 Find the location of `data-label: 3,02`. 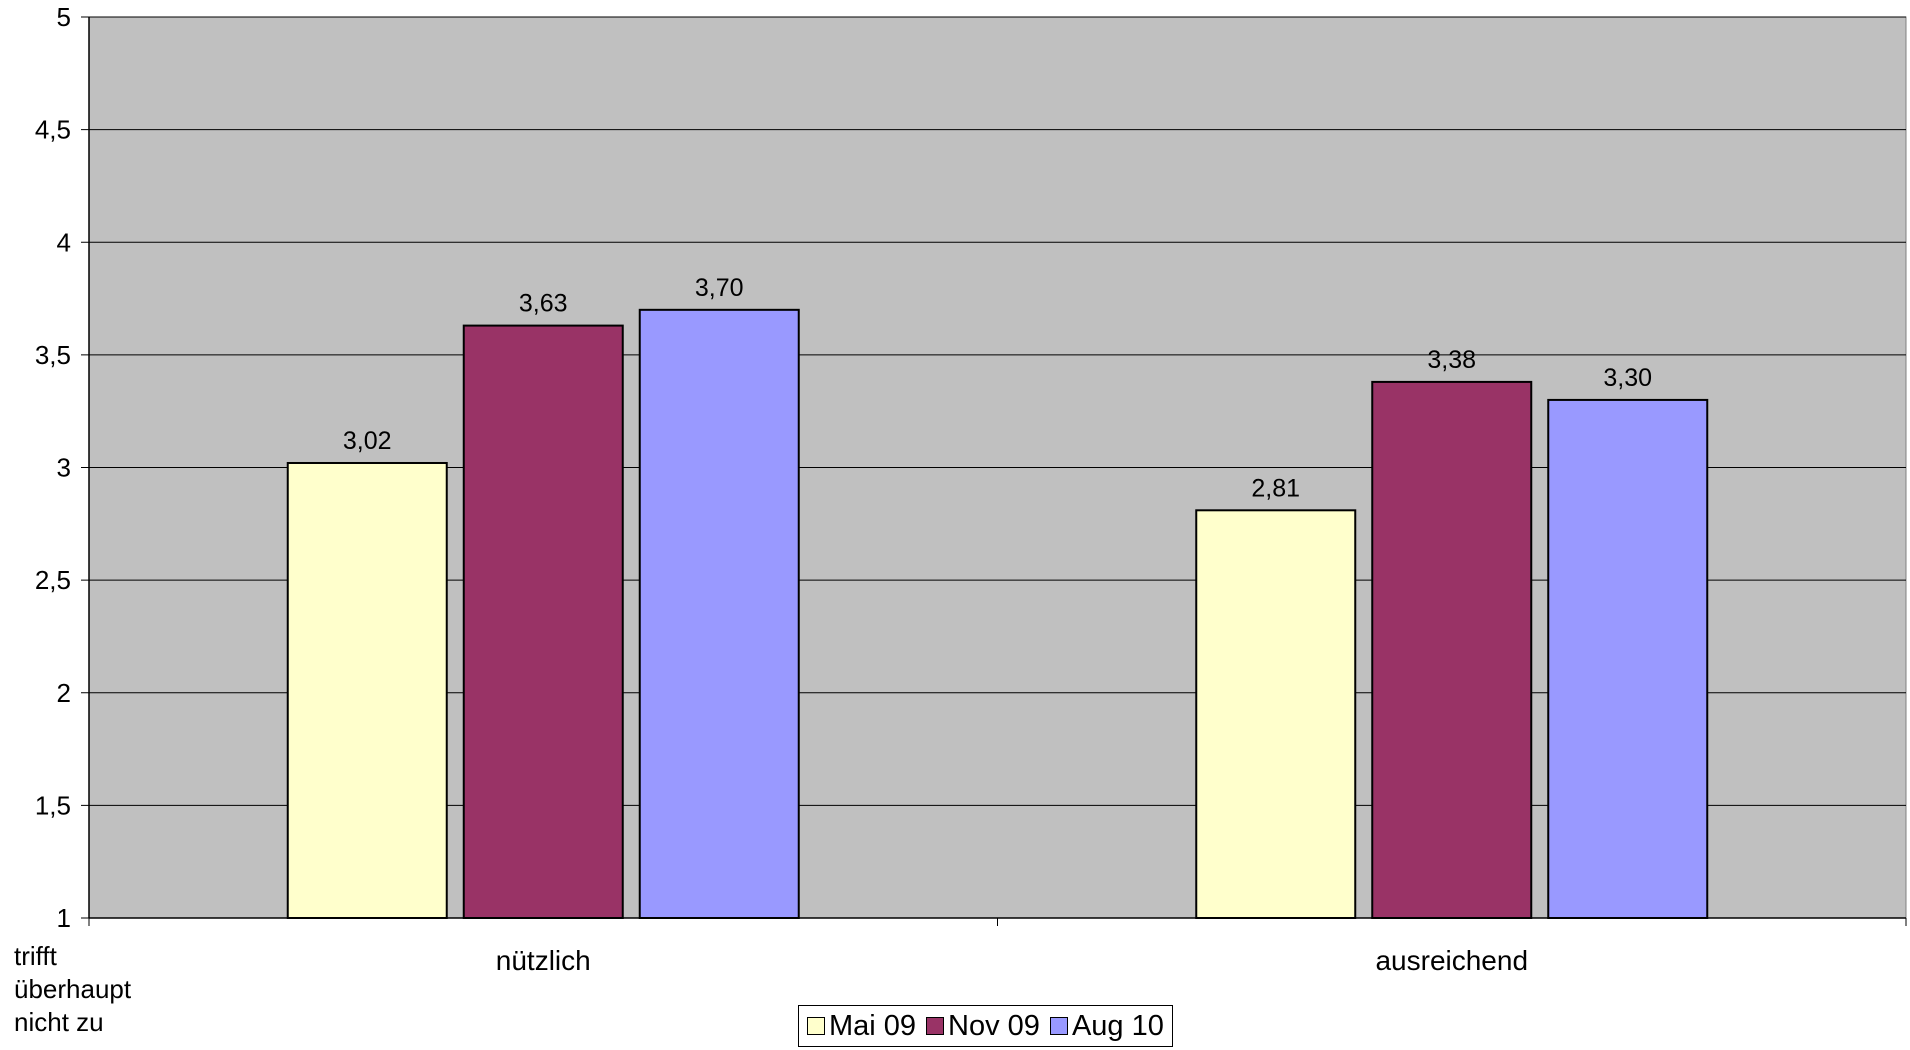

data-label: 3,02 is located at coordinates (367, 441).